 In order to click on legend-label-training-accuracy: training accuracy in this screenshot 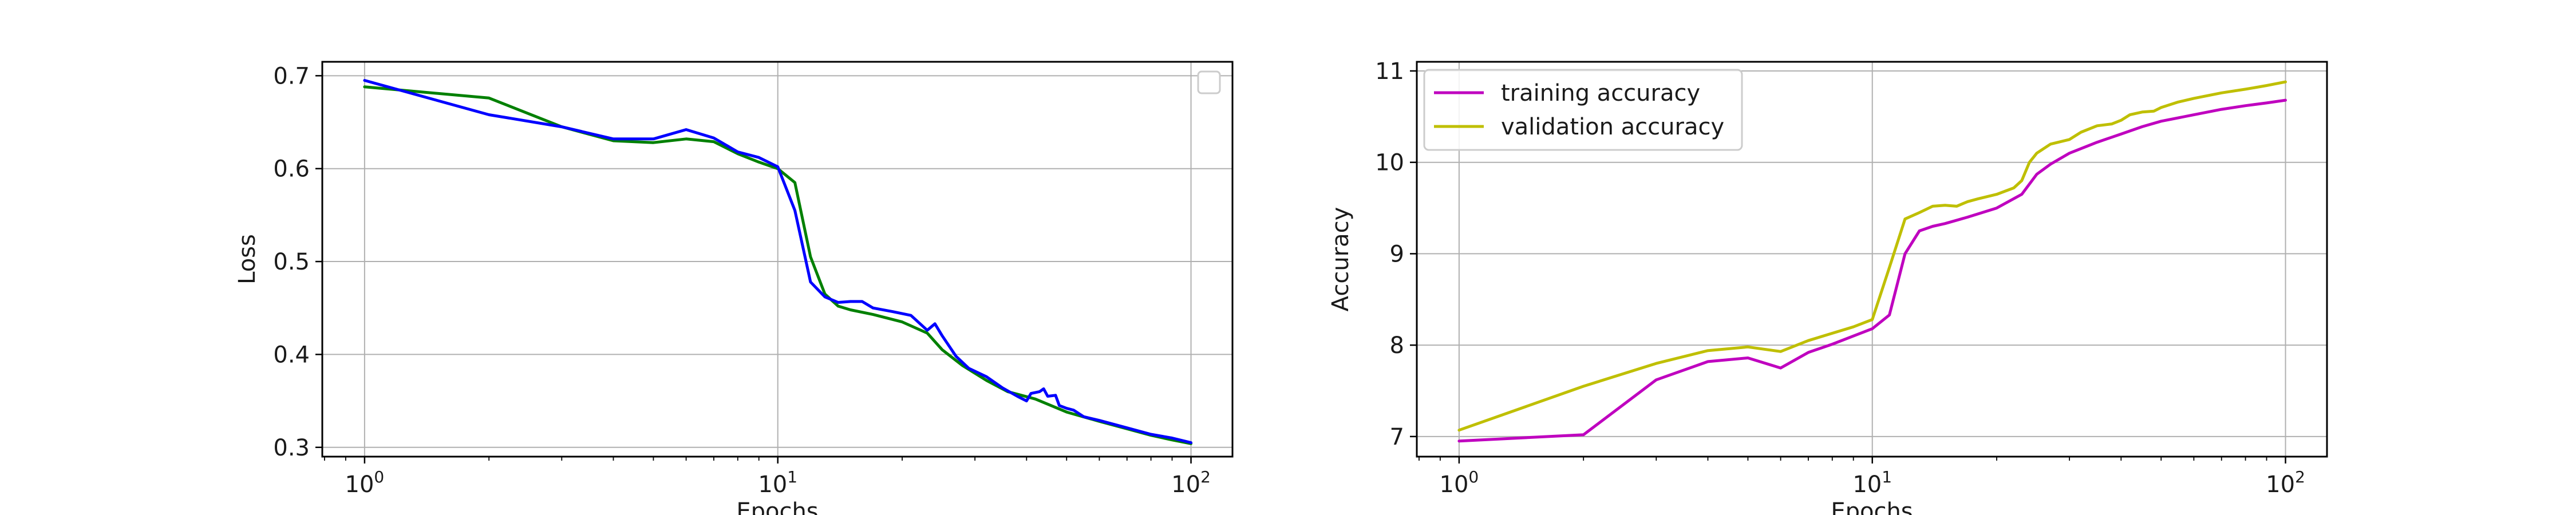, I will do `click(1600, 93)`.